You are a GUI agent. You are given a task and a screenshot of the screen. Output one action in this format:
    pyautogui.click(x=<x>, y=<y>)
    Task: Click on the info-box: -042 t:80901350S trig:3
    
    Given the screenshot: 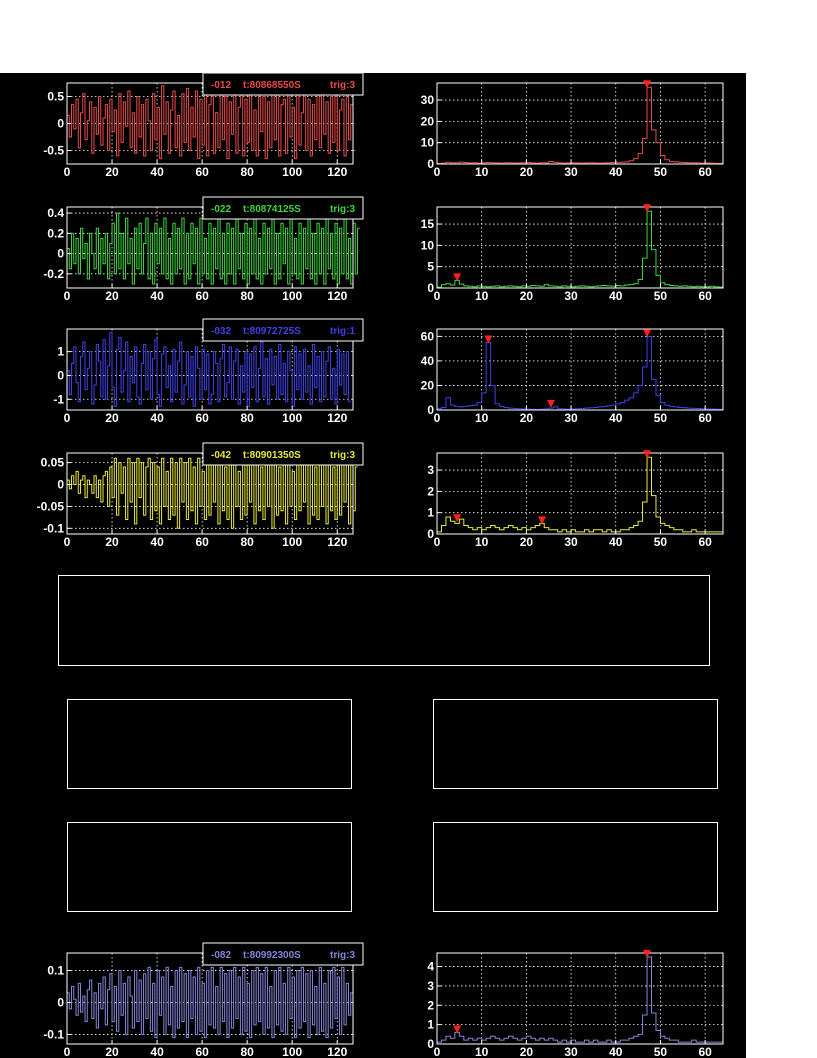 What is the action you would take?
    pyautogui.click(x=283, y=454)
    